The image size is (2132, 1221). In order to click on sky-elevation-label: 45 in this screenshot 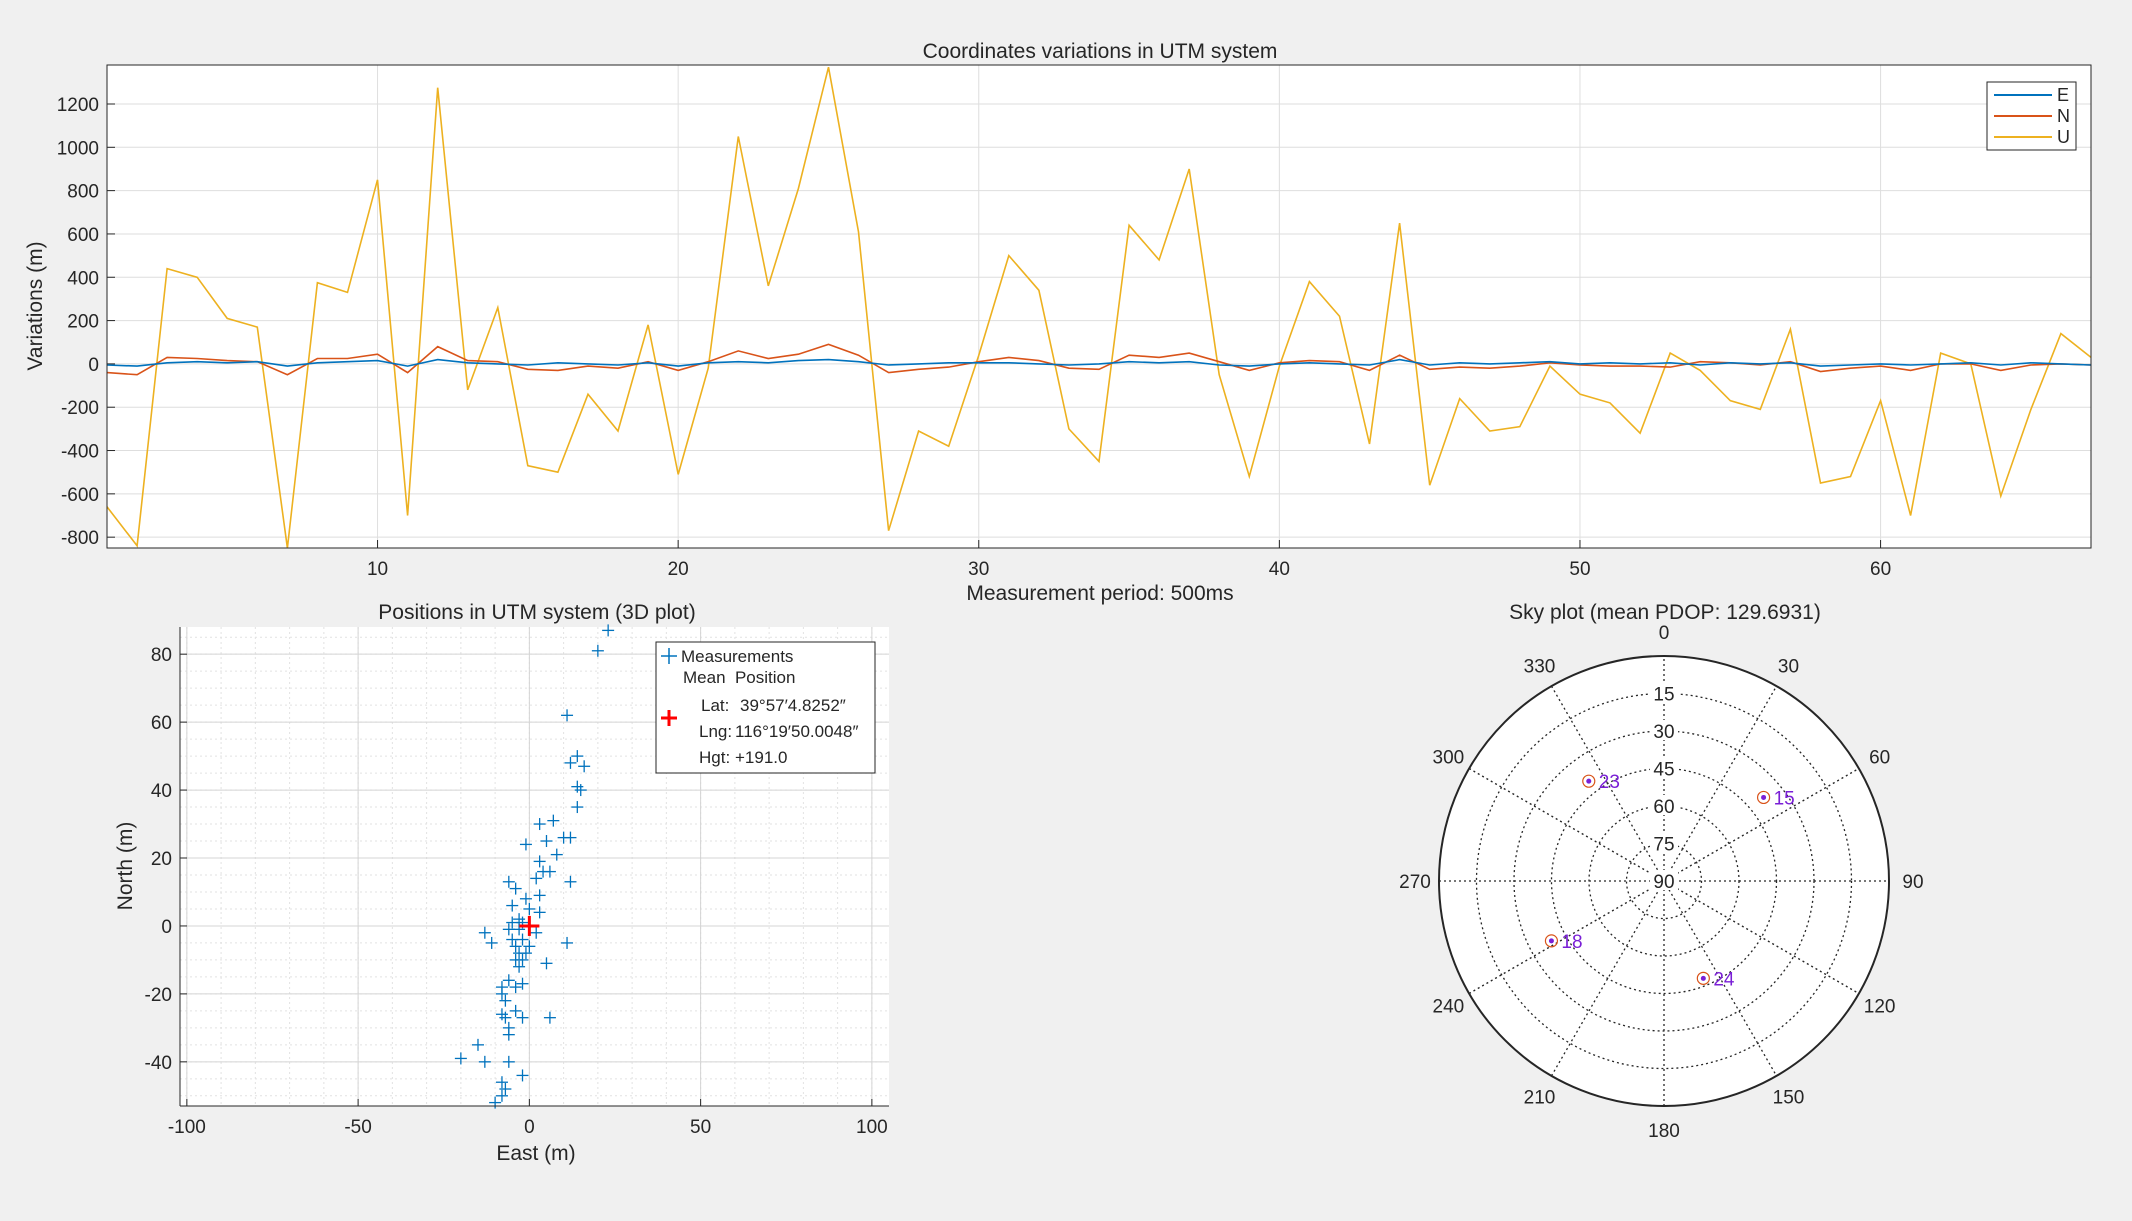, I will do `click(1663, 770)`.